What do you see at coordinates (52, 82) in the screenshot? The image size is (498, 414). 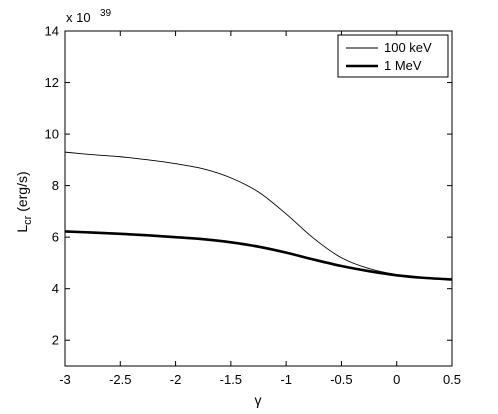 I see `y-tick-label: 12` at bounding box center [52, 82].